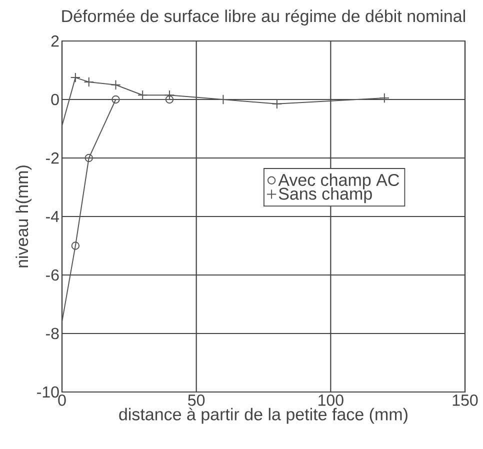 This screenshot has height=449, width=483. What do you see at coordinates (52, 334) in the screenshot?
I see `y-tick-label: -8` at bounding box center [52, 334].